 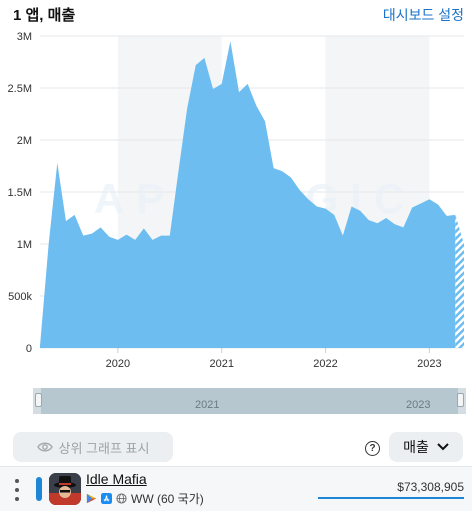 I want to click on app-region: WW (60 국가), so click(x=167, y=499).